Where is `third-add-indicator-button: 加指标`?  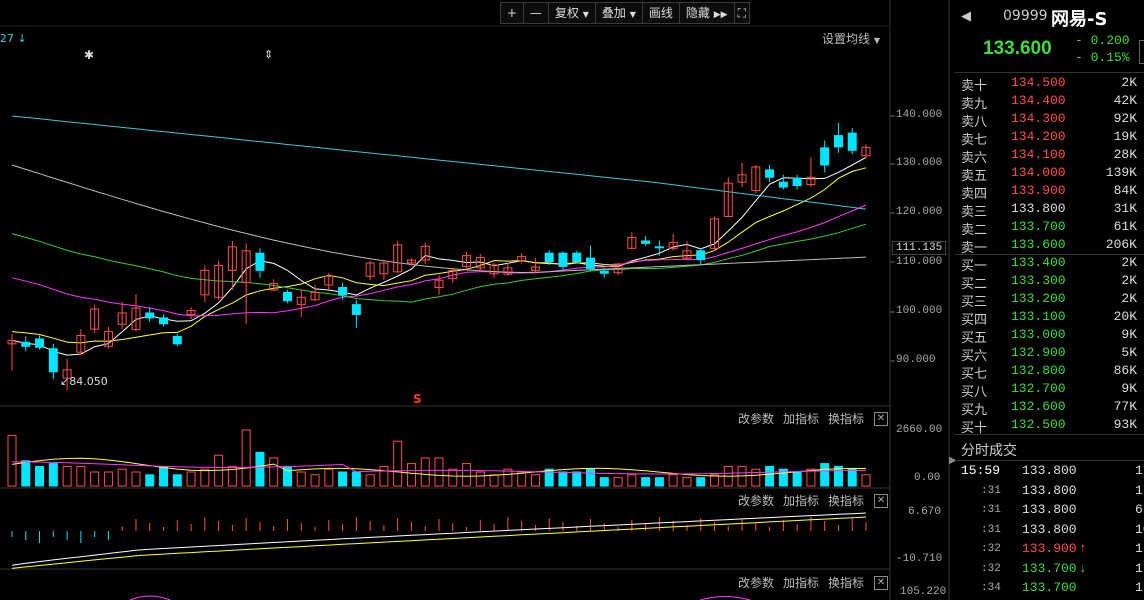
third-add-indicator-button: 加指标 is located at coordinates (801, 583).